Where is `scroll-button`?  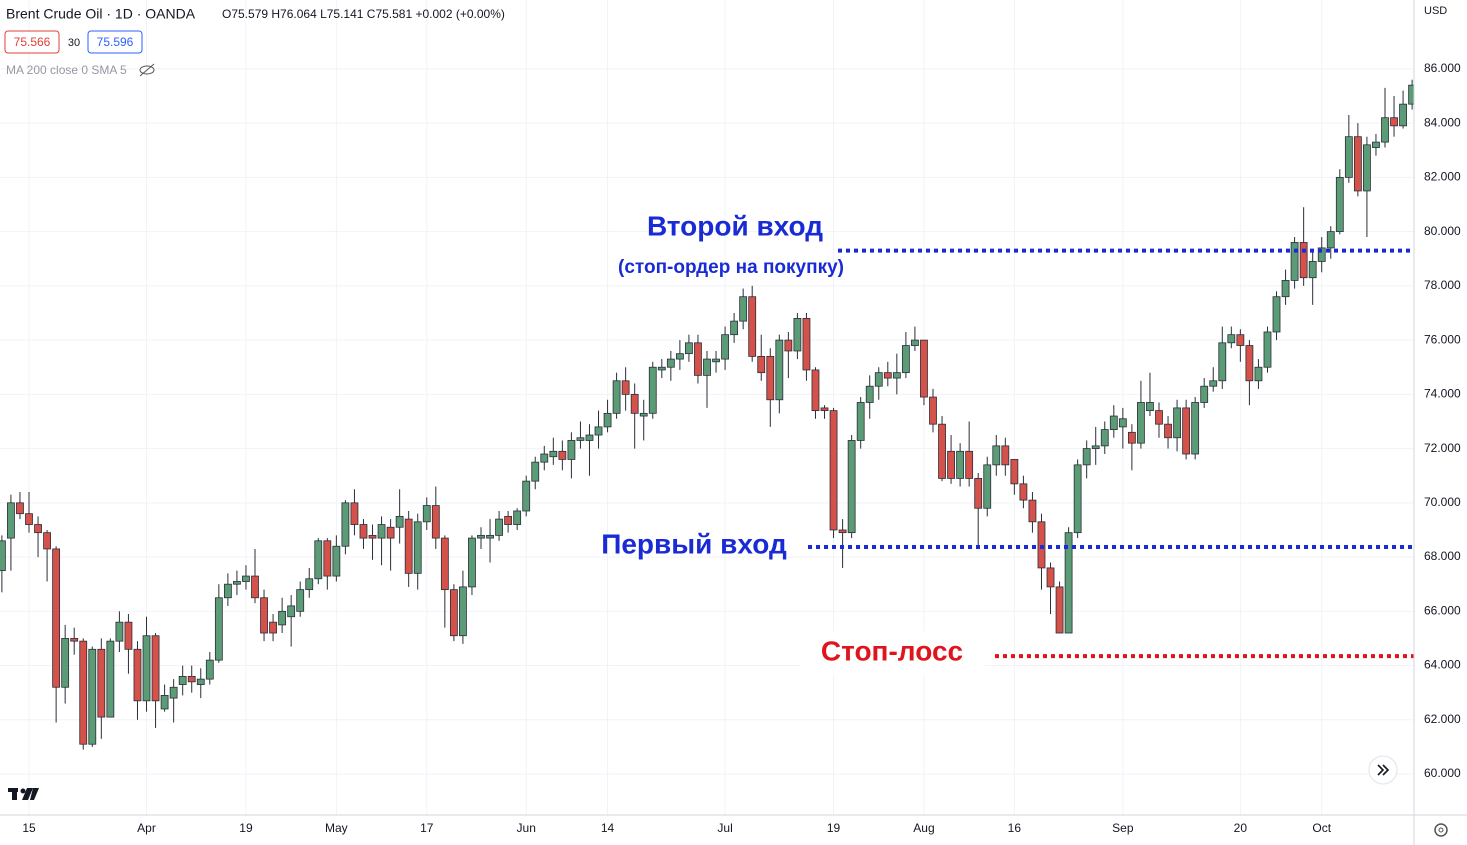 scroll-button is located at coordinates (1383, 770).